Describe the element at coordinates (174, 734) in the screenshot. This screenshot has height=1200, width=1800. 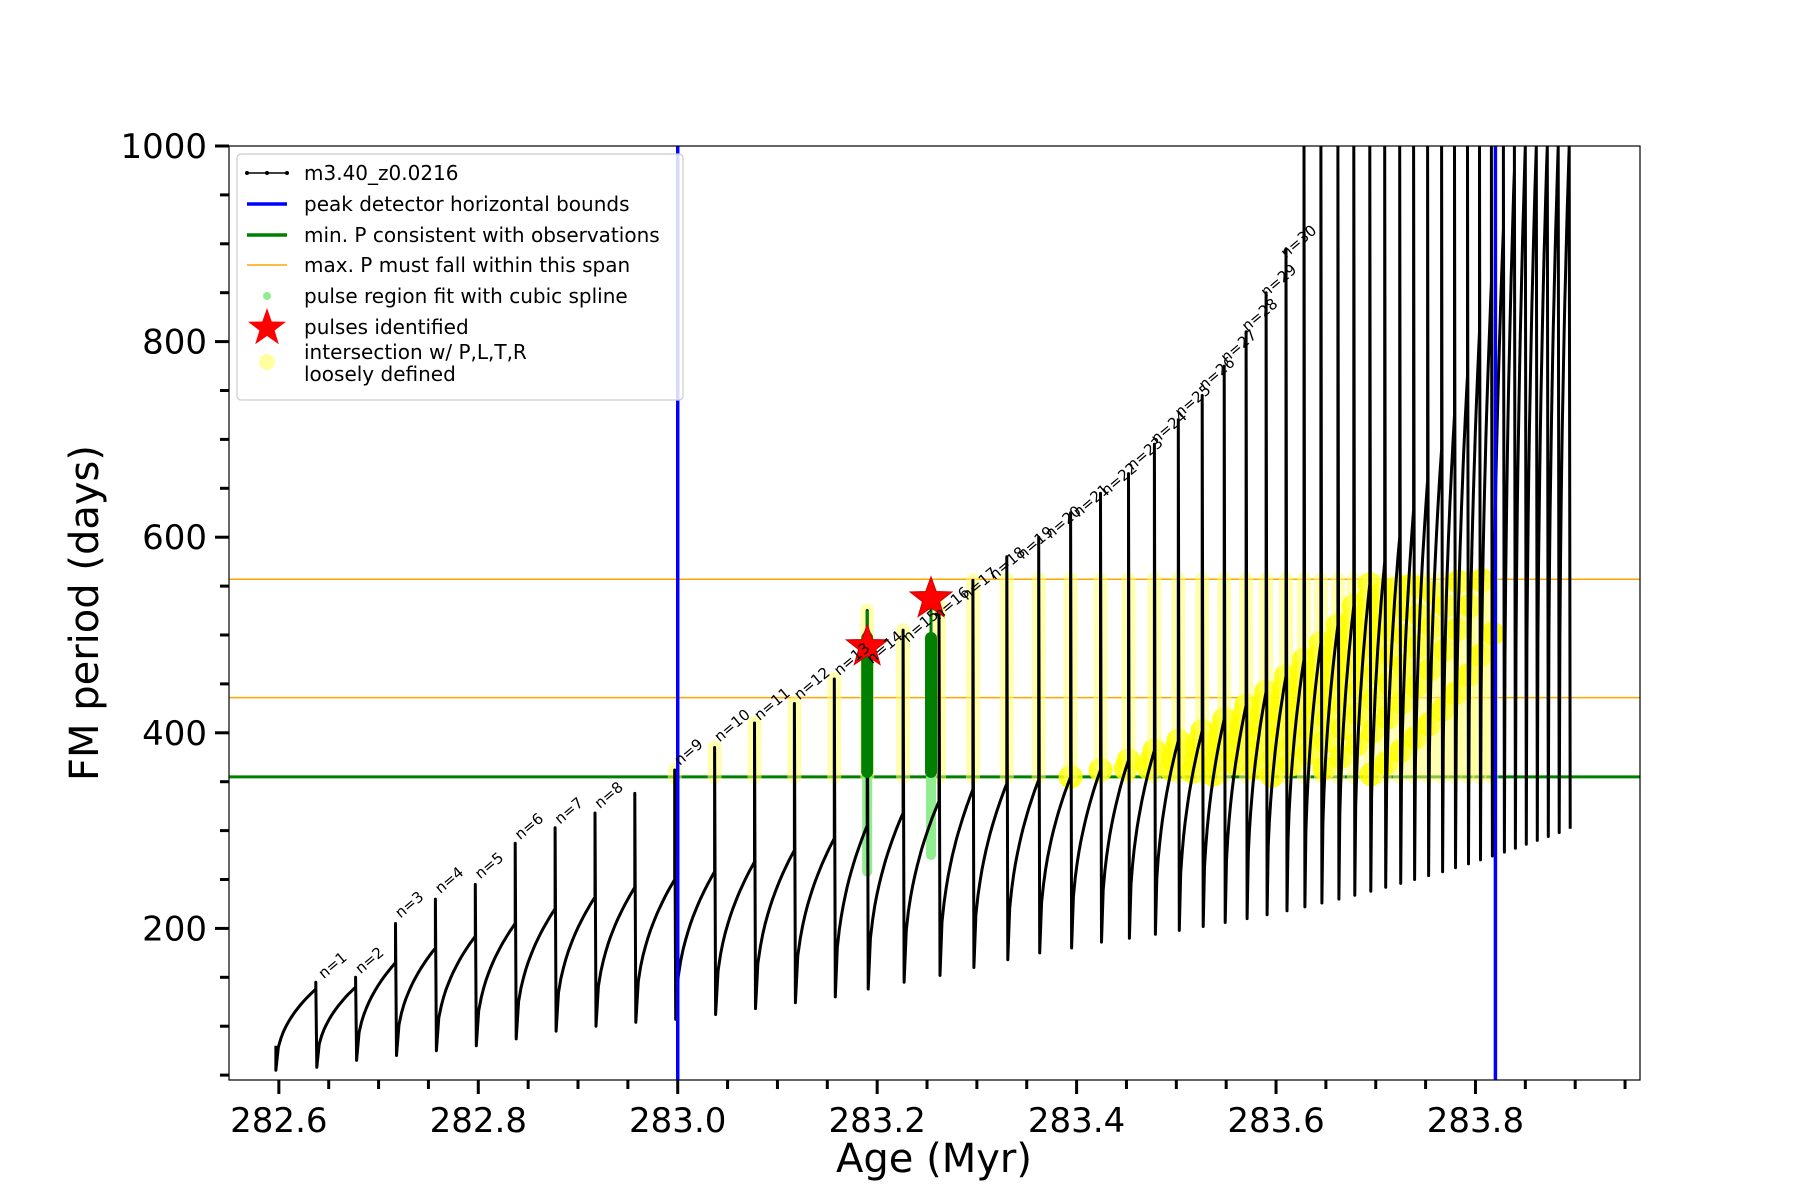
I see `y-tick-label: 400` at that location.